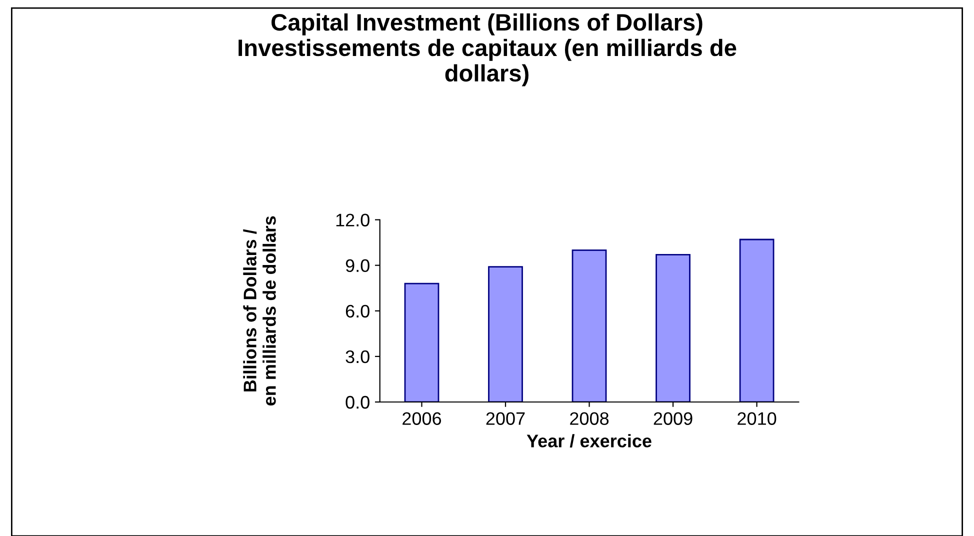 The image size is (974, 536). Describe the element at coordinates (589, 418) in the screenshot. I see `x-tick-label: 2008` at that location.